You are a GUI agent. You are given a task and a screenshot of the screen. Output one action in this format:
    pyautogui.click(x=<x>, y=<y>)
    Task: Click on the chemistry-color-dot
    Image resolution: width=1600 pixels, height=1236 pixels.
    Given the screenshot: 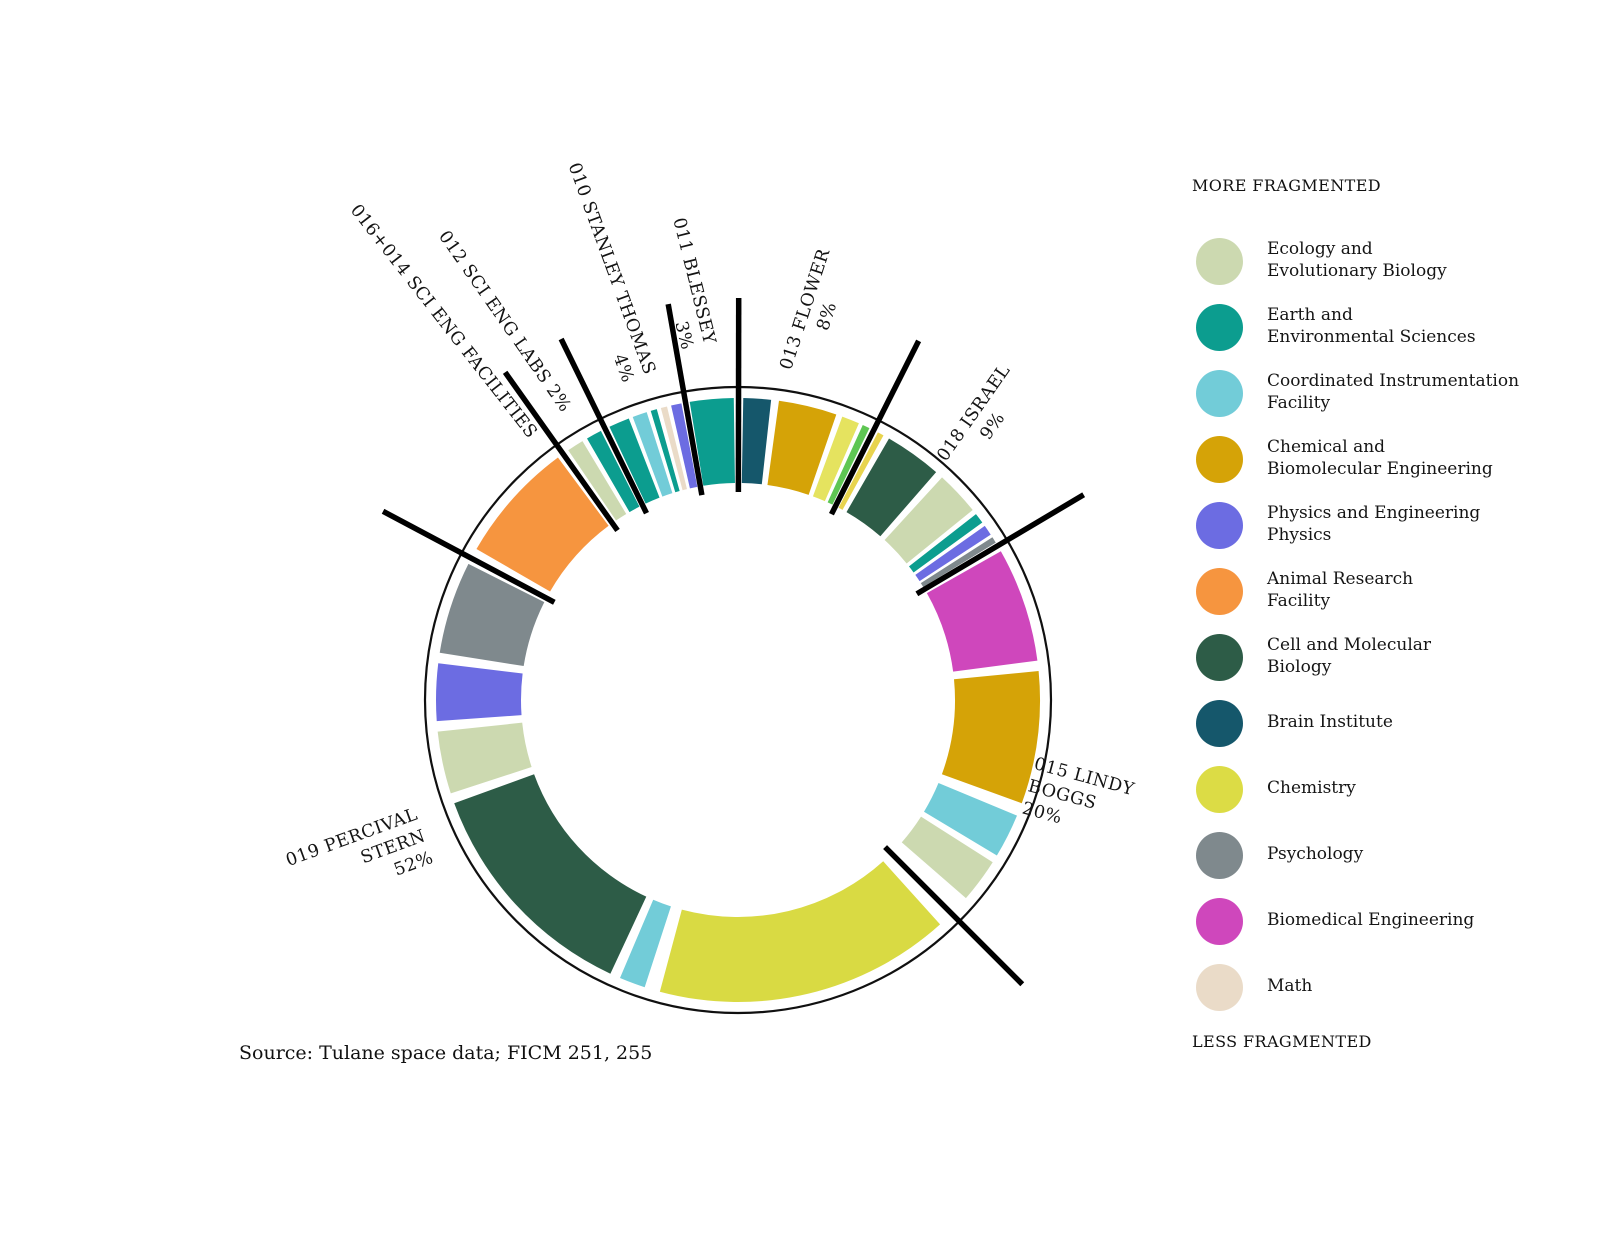 What is the action you would take?
    pyautogui.click(x=1219, y=789)
    